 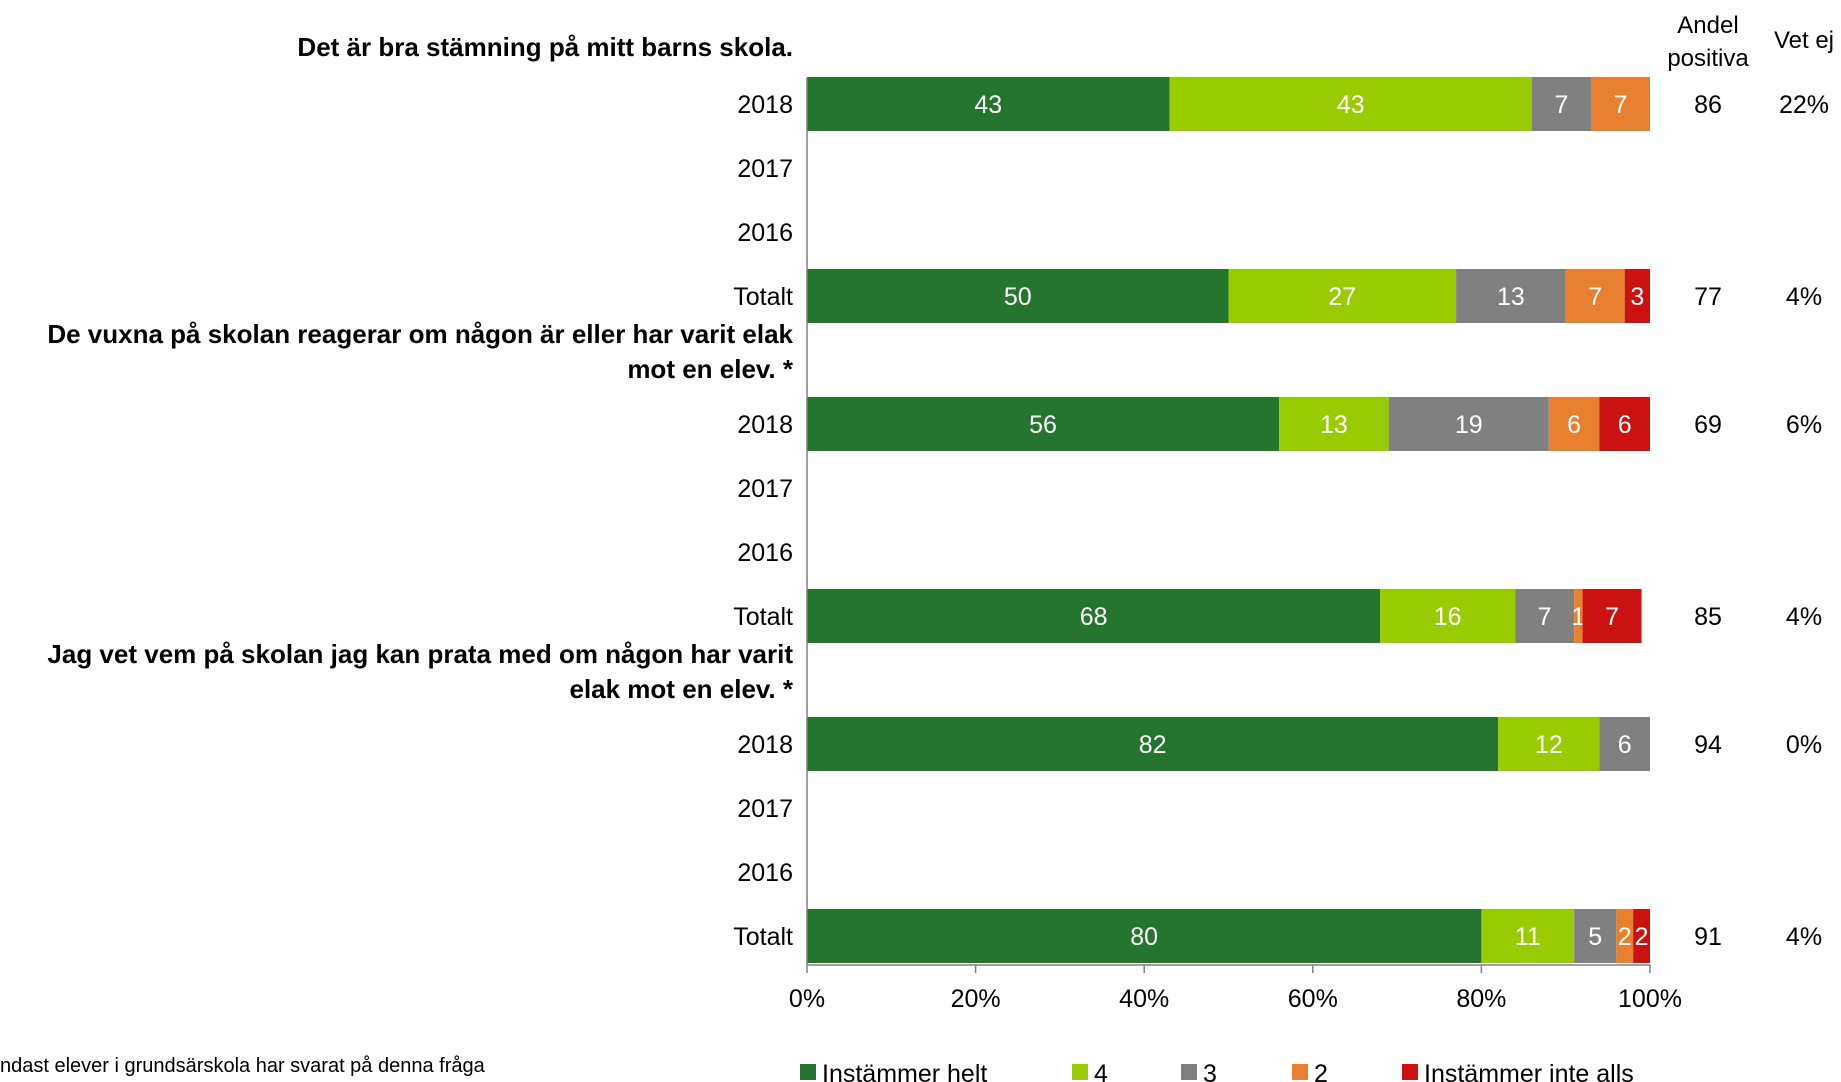 I want to click on andel-positiva-value: 85, so click(x=1708, y=617).